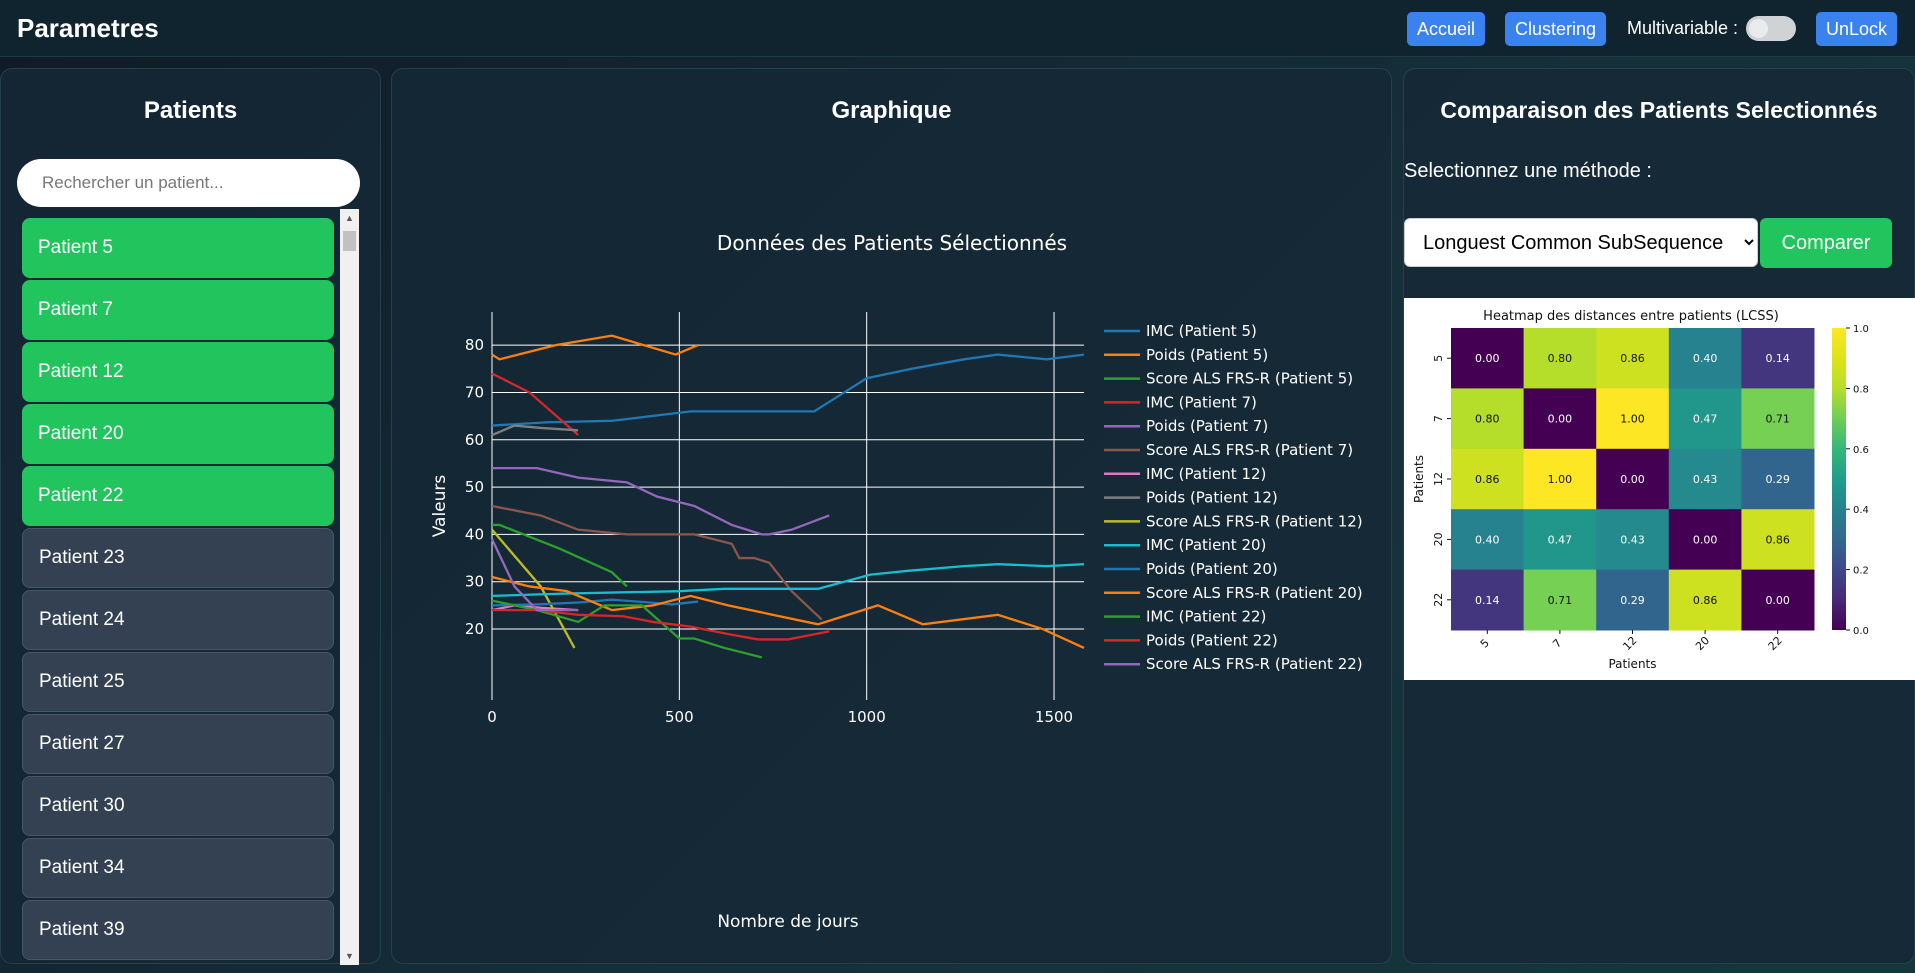 The width and height of the screenshot is (1915, 973). I want to click on method-label: Selectionnez une méthode :, so click(1528, 171).